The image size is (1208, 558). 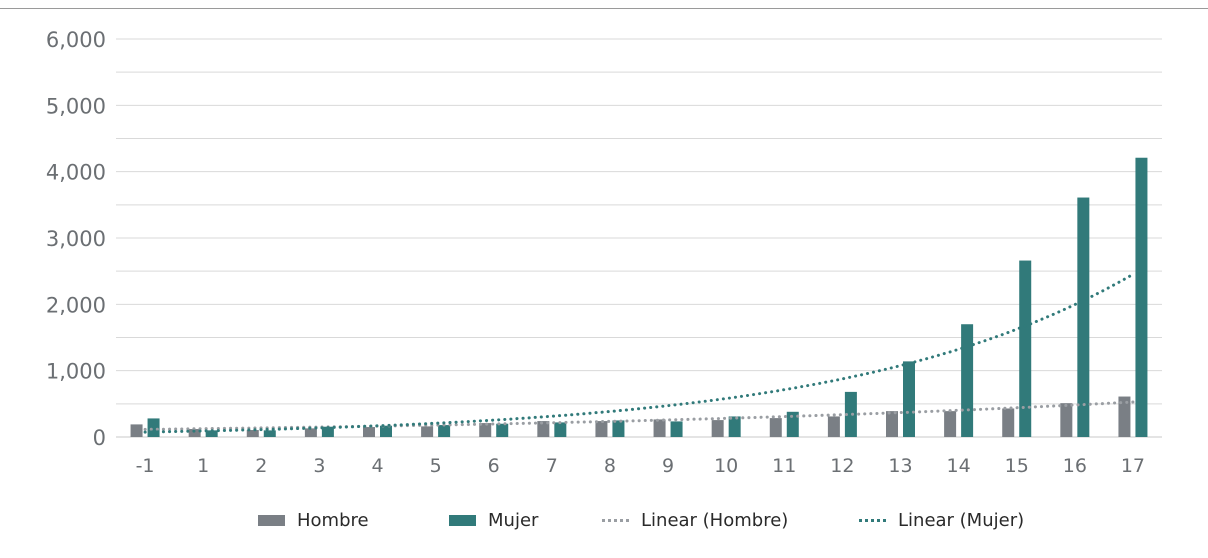 I want to click on x-tick-label: 13, so click(x=900, y=466).